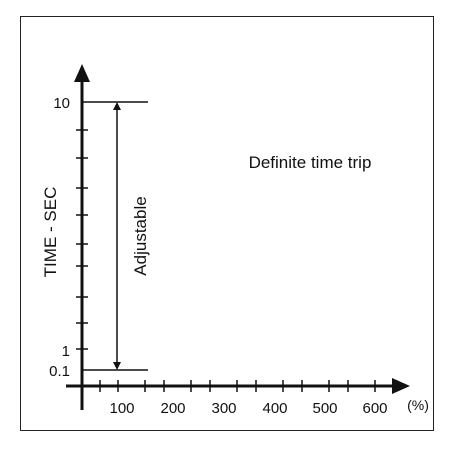  I want to click on x-tick-label-100: 100, so click(121, 408).